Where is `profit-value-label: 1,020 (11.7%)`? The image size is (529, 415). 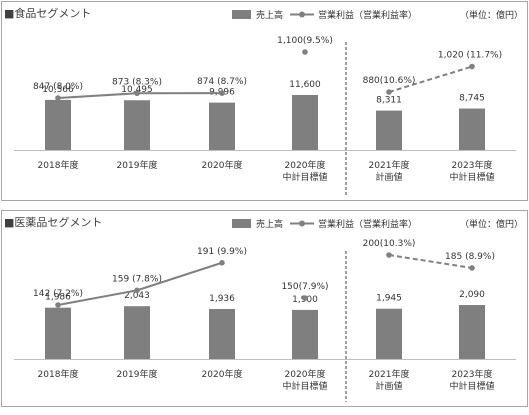 profit-value-label: 1,020 (11.7%) is located at coordinates (470, 56).